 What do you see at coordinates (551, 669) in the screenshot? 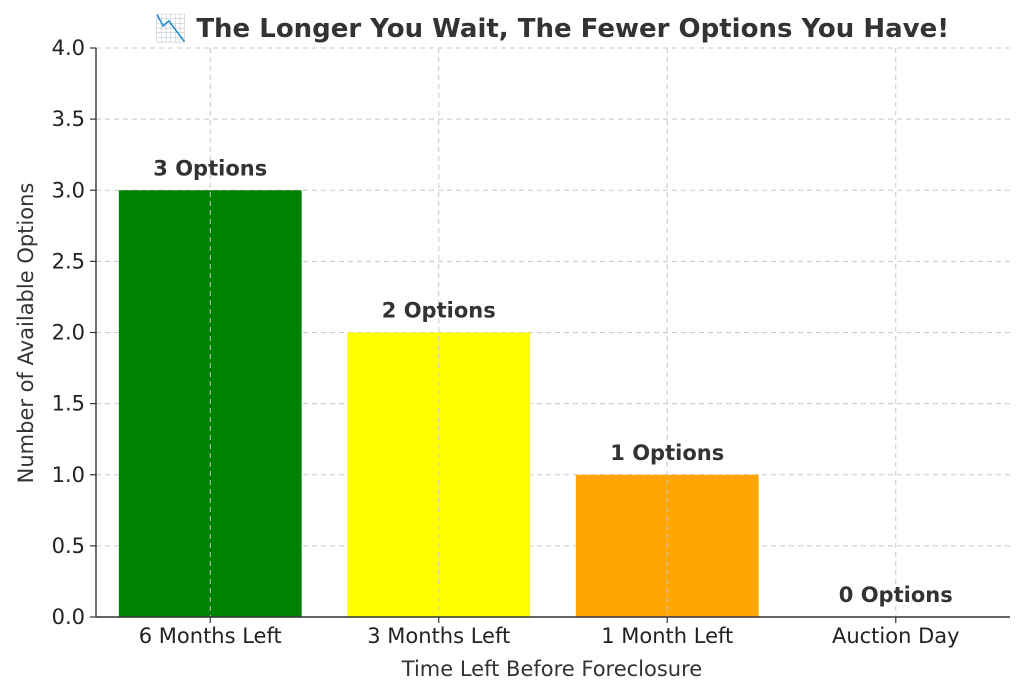
I see `x-axis-label: Time Left Before Foreclosure` at bounding box center [551, 669].